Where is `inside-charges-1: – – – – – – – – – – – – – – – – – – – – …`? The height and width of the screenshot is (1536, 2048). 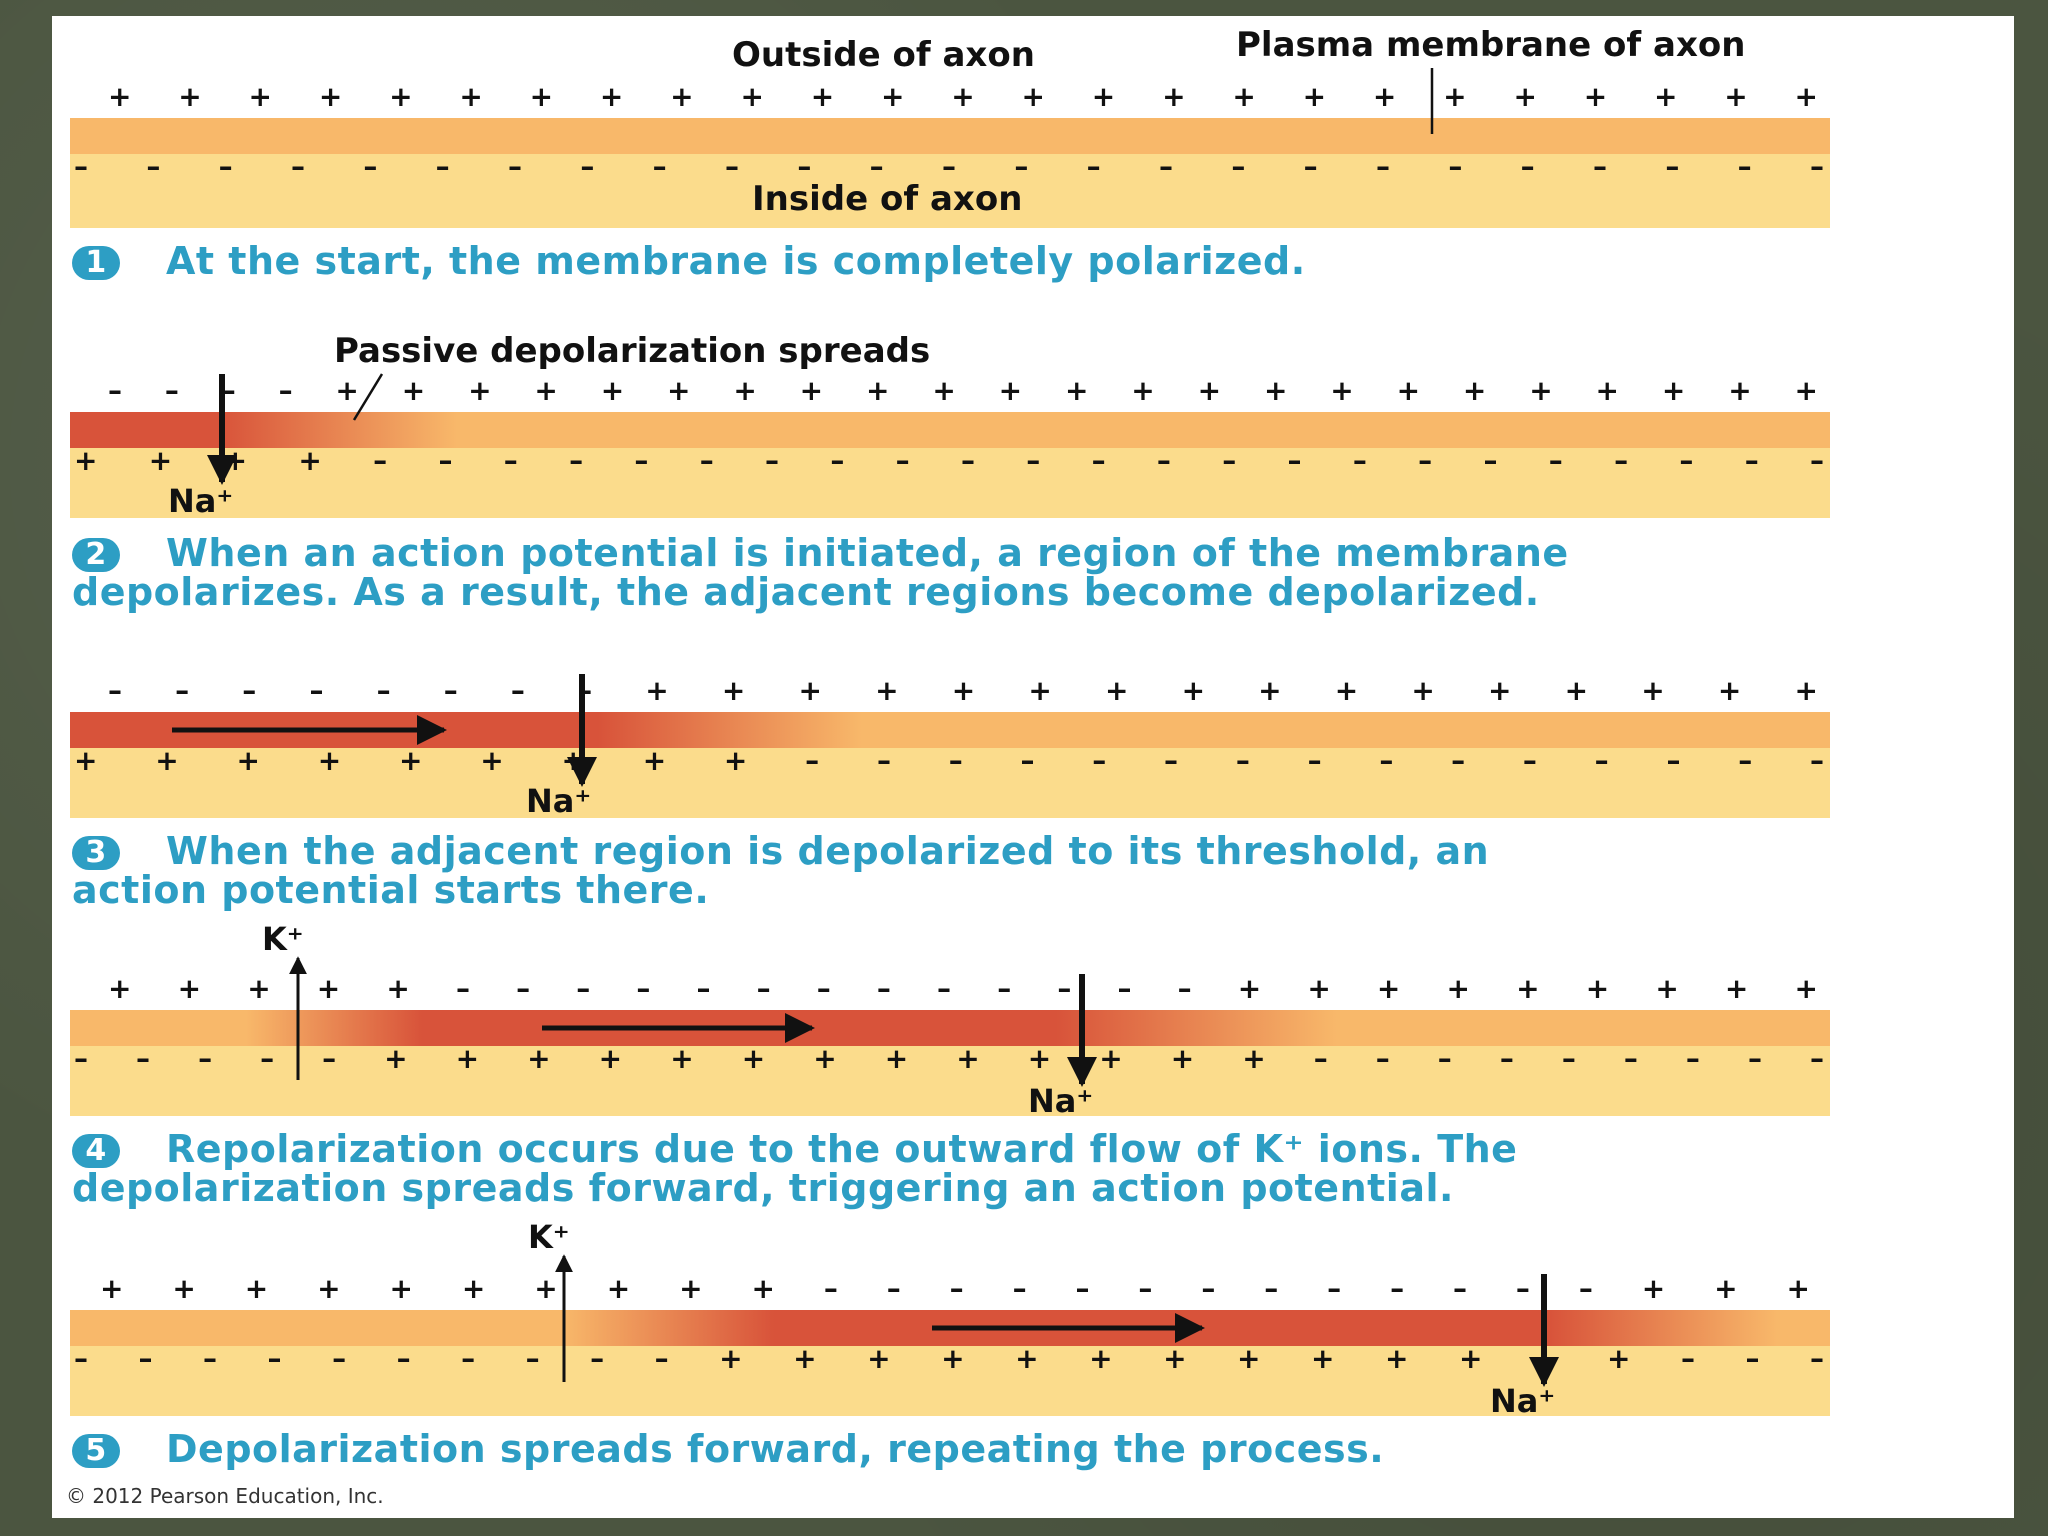 inside-charges-1: – – – – – – – – – – – – – – – – – – – – … is located at coordinates (949, 166).